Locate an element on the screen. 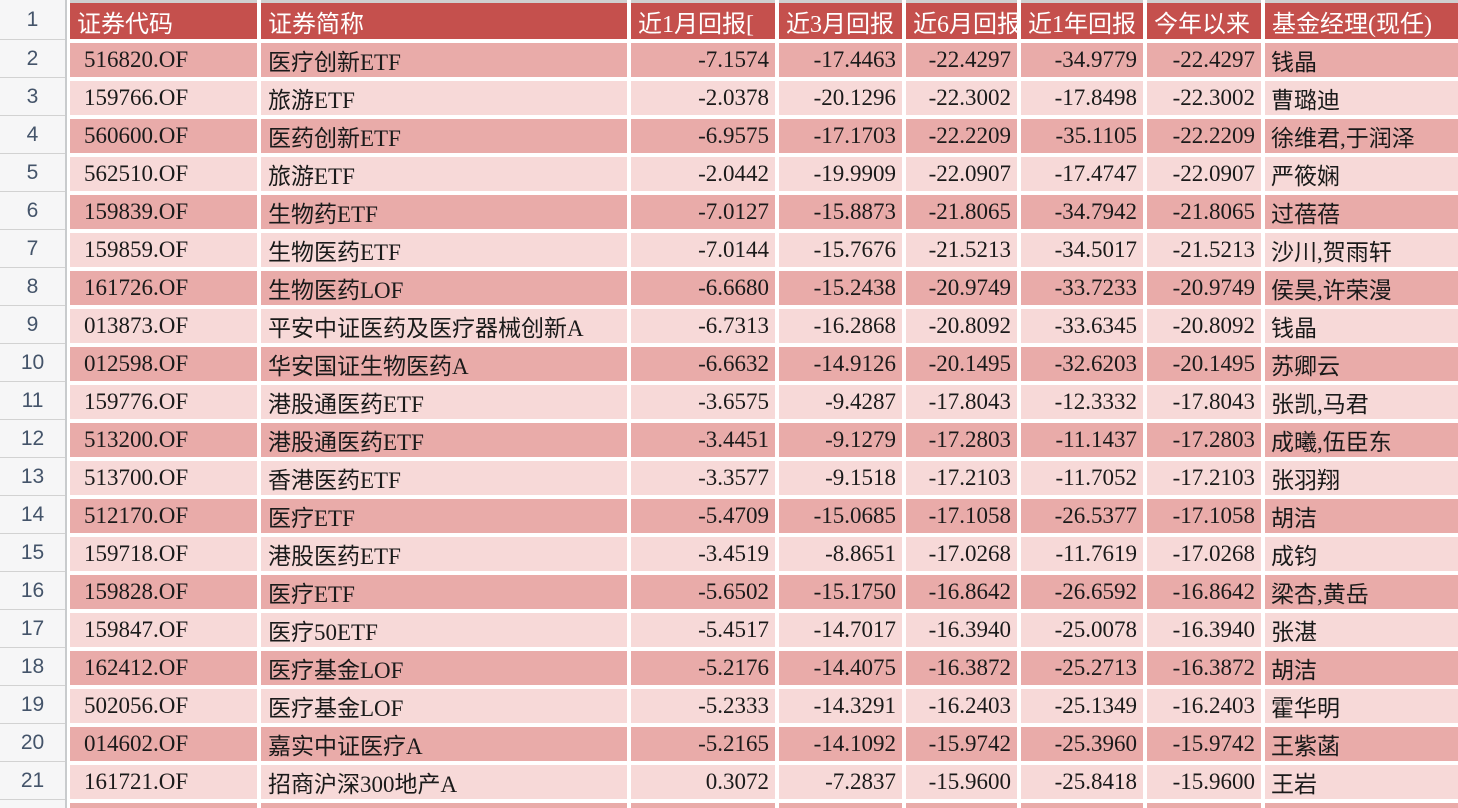 This screenshot has height=808, width=1458. cell-return-1m: -2.0378 is located at coordinates (703, 98).